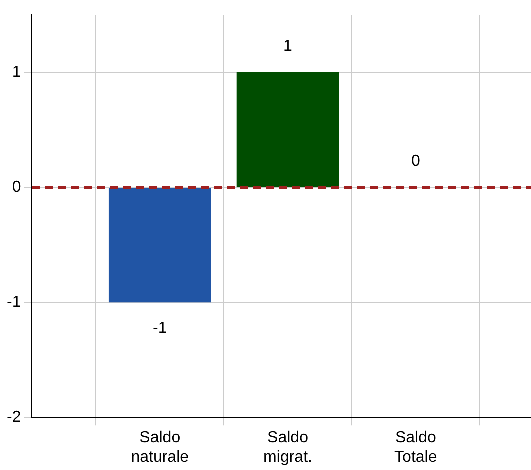 Image resolution: width=531 pixels, height=470 pixels. Describe the element at coordinates (160, 328) in the screenshot. I see `data-label: -1` at that location.